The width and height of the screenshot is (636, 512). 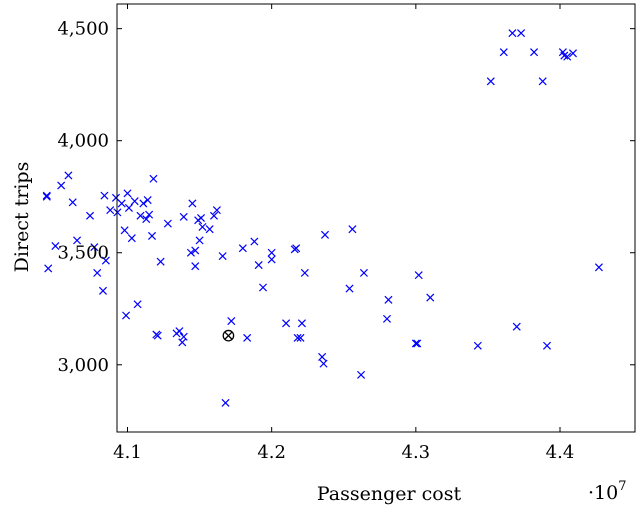 What do you see at coordinates (83, 141) in the screenshot?
I see `y-tick-label: 4,000` at bounding box center [83, 141].